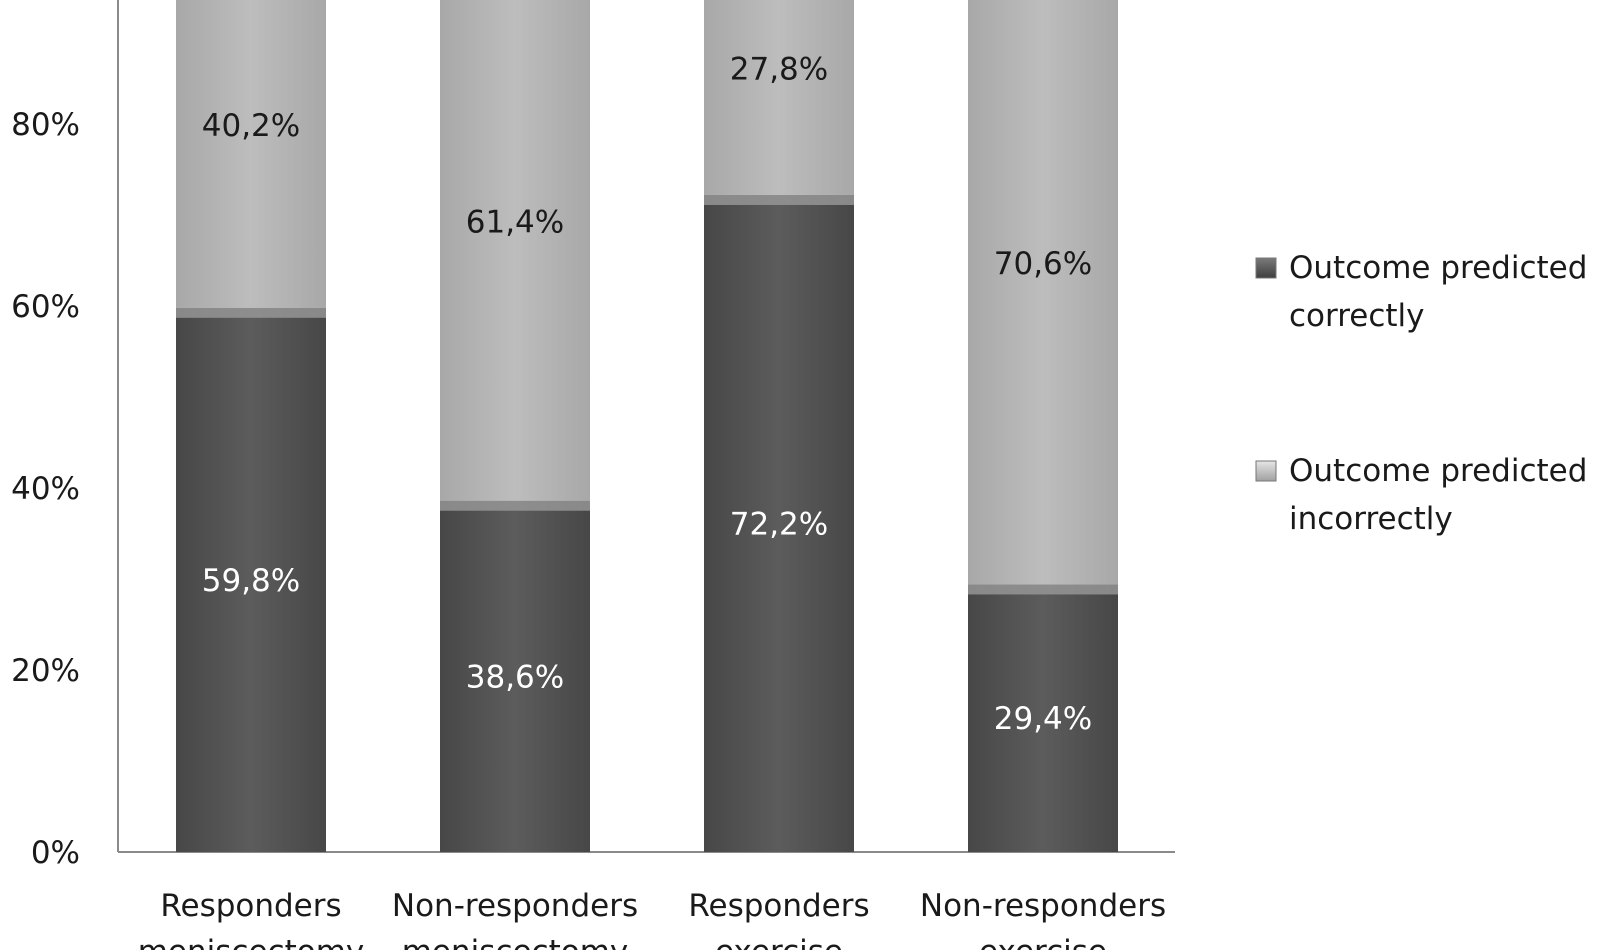 The width and height of the screenshot is (1600, 950). Describe the element at coordinates (515, 919) in the screenshot. I see `x-category-label: Non-respondersmeniscectomy` at that location.